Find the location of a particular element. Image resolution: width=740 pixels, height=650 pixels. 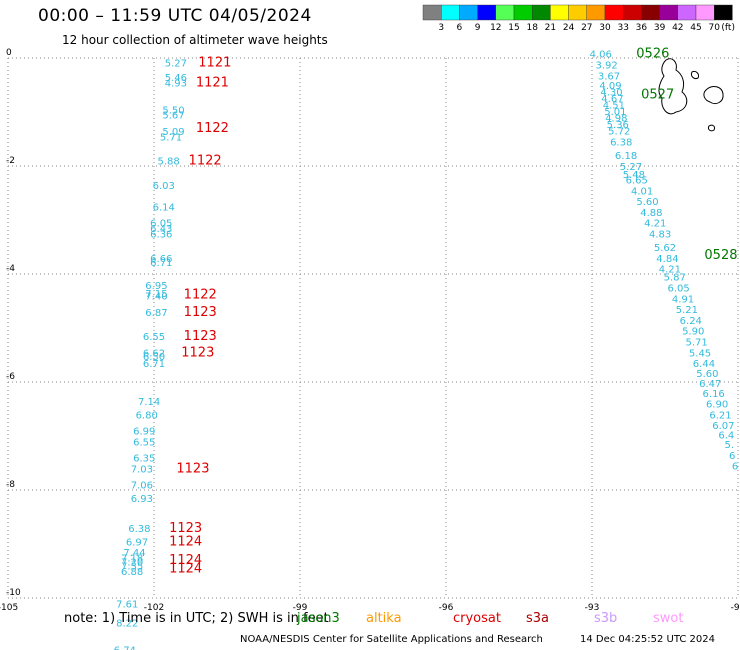

wave-height-label: 6.88 is located at coordinates (132, 572).